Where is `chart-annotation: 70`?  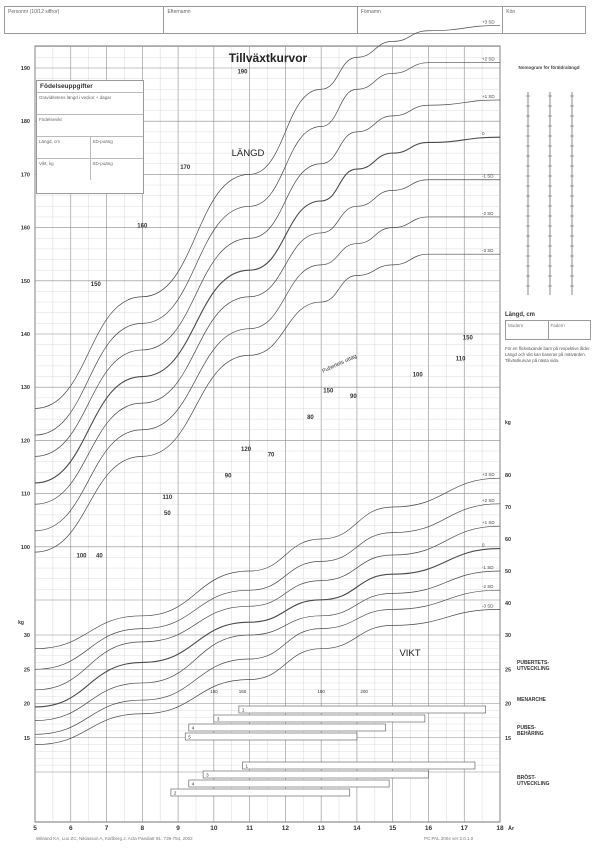
chart-annotation: 70 is located at coordinates (271, 455).